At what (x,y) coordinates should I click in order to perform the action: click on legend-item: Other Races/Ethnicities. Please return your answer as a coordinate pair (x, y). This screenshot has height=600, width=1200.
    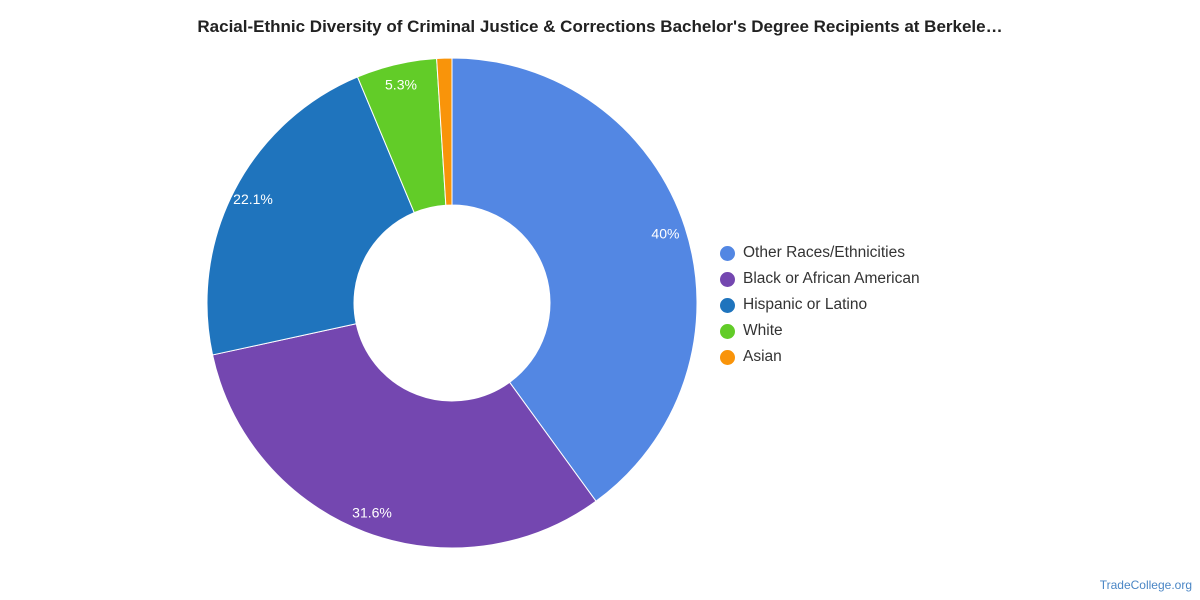
    Looking at the image, I should click on (820, 253).